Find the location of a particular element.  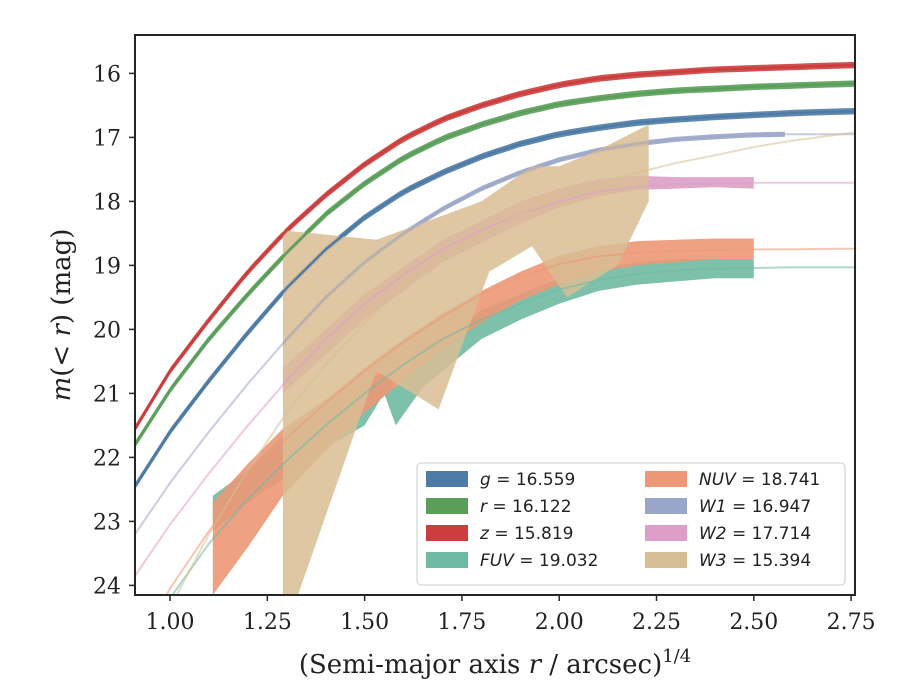

y-tick-label: 23 is located at coordinates (107, 522).